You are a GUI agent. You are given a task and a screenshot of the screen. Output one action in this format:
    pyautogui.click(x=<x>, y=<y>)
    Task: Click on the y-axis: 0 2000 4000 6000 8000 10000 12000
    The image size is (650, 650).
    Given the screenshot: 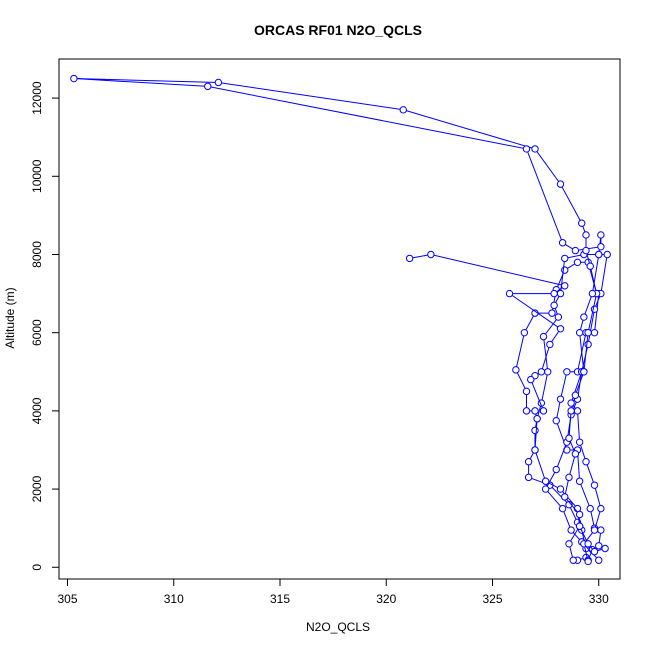 What is the action you would take?
    pyautogui.click(x=44, y=326)
    